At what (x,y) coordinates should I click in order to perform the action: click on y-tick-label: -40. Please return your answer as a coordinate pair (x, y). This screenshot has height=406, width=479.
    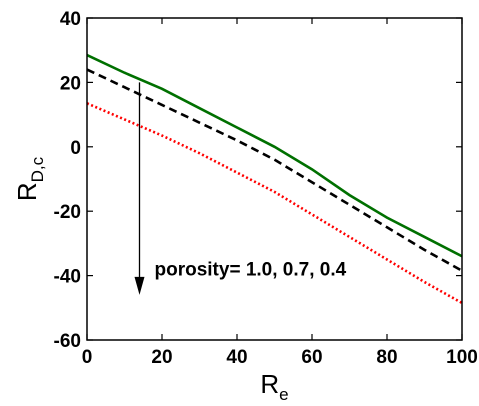
    Looking at the image, I should click on (67, 277).